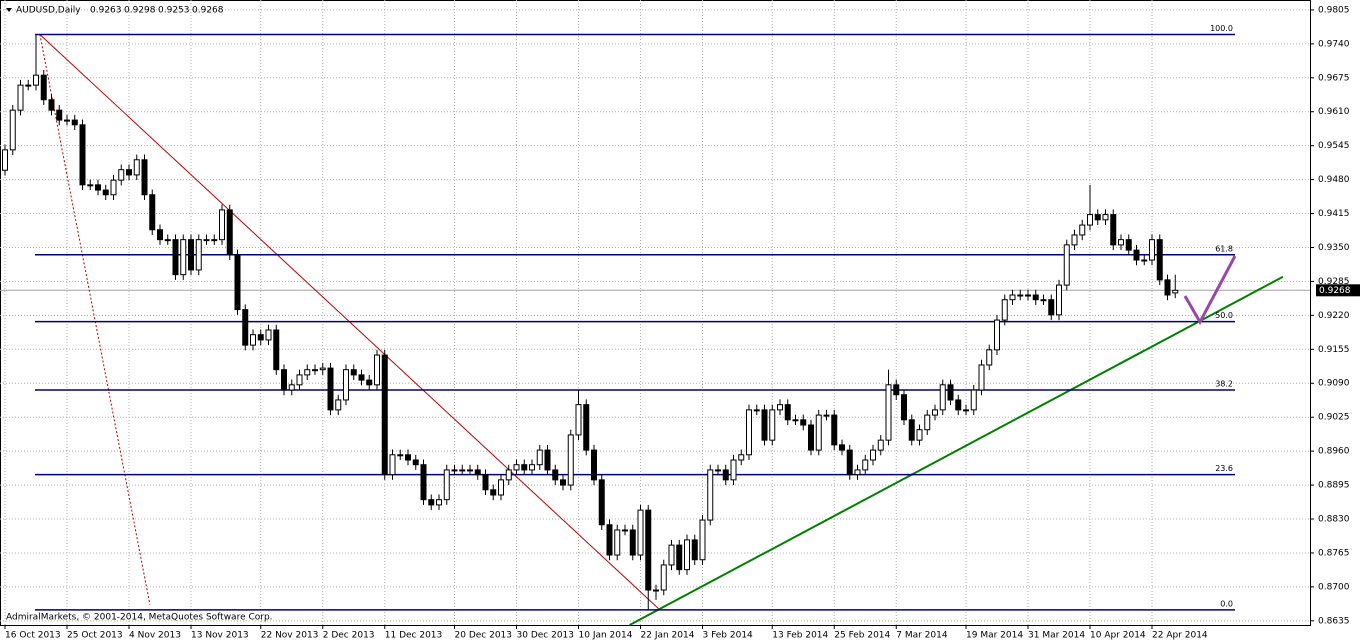  Describe the element at coordinates (922, 636) in the screenshot. I see `x-tick-label: 7 Mar 2014` at that location.